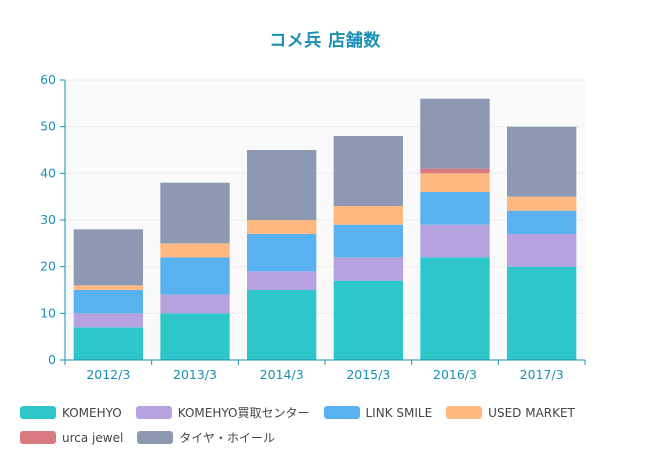  Describe the element at coordinates (325, 371) in the screenshot. I see `x-tick-labels: 2012/3 2013/3 2014/3 2015/3 2016/3 2017/3` at that location.